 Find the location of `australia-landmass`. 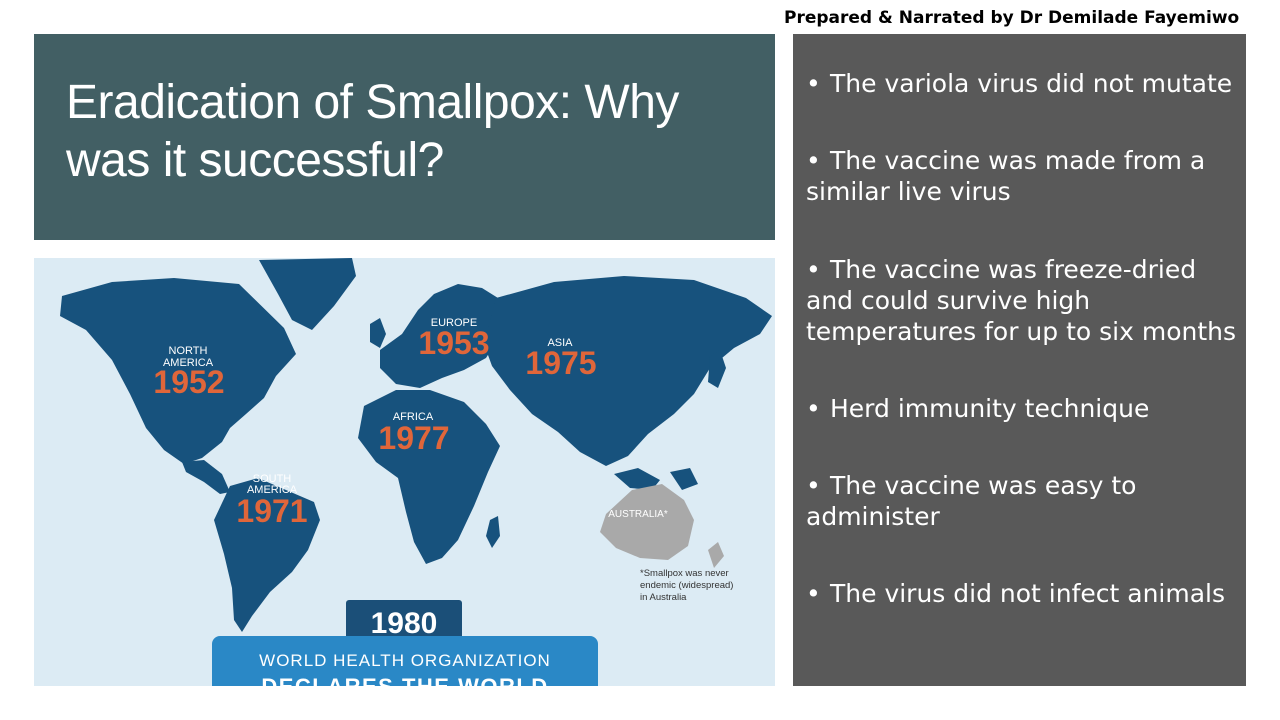

australia-landmass is located at coordinates (647, 522).